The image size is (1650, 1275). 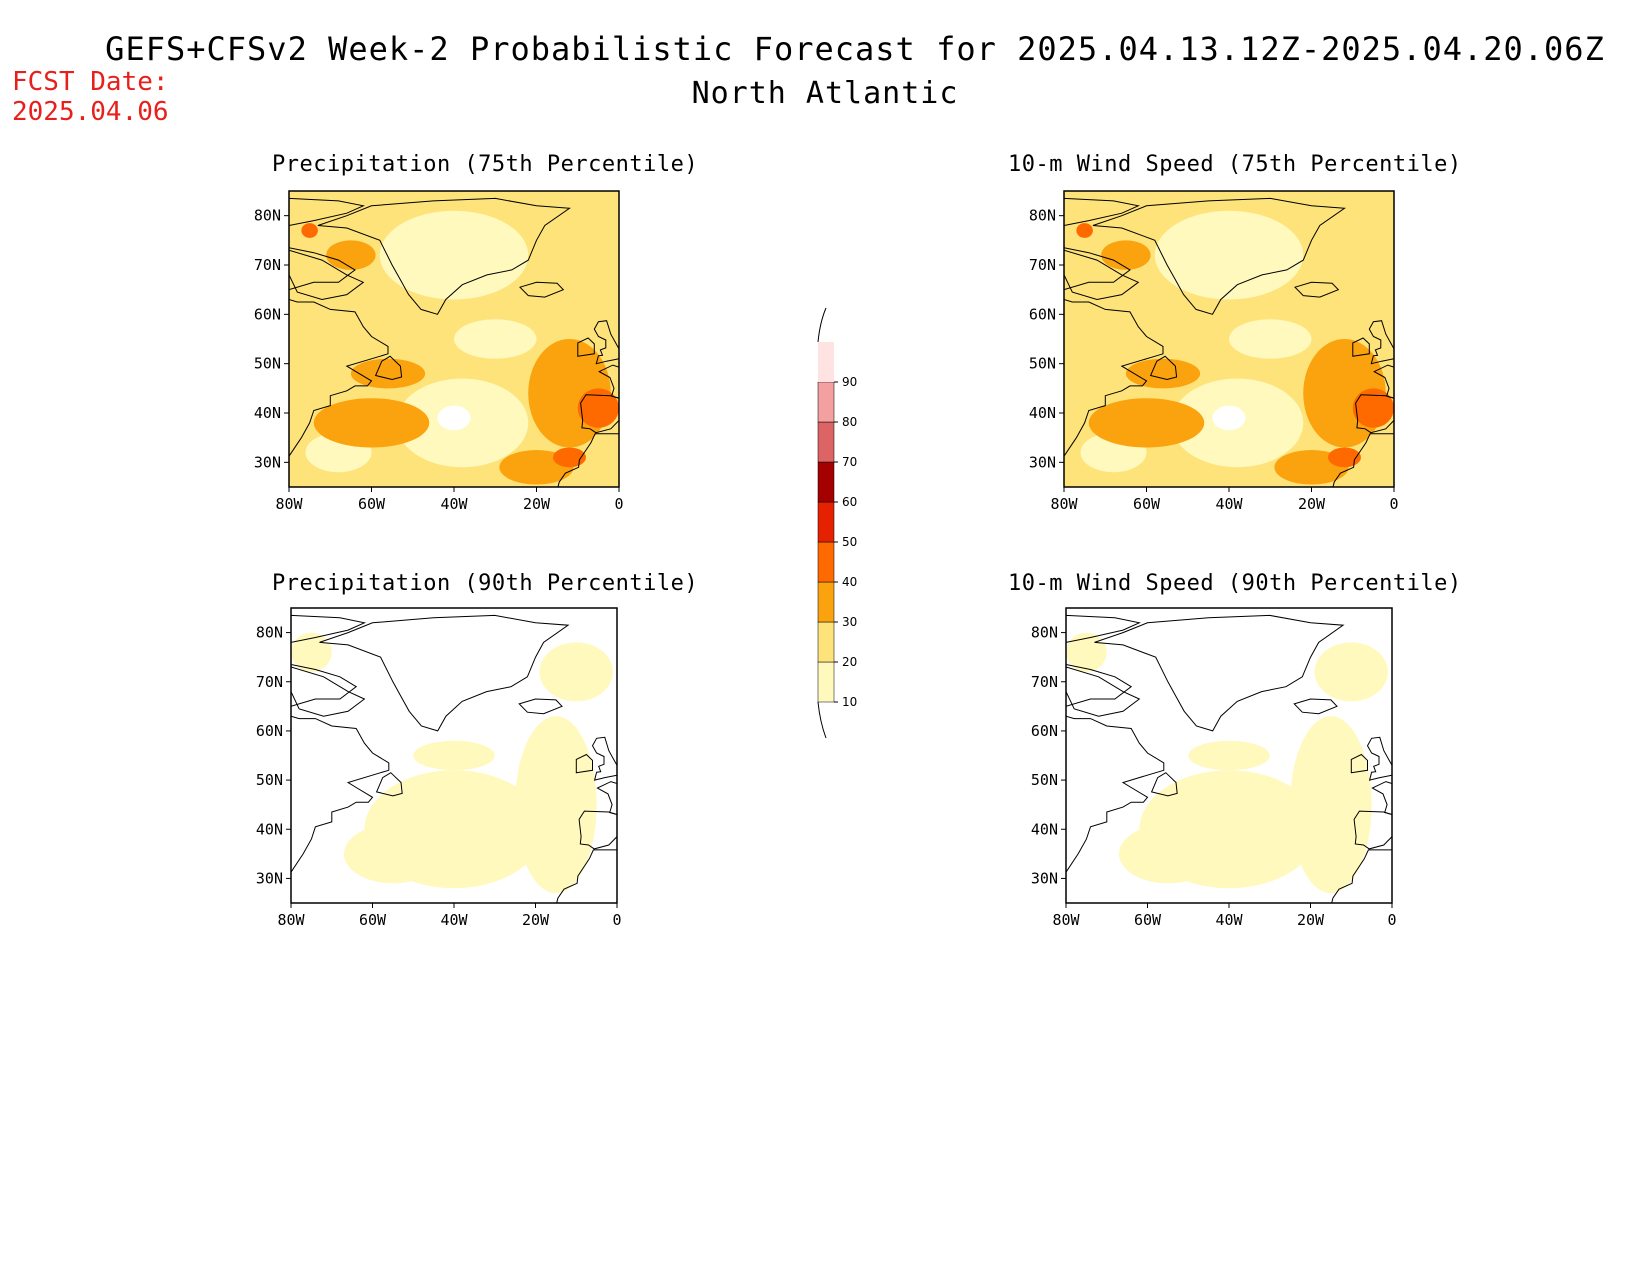 I want to click on colorbar-label: 60, so click(x=849, y=502).